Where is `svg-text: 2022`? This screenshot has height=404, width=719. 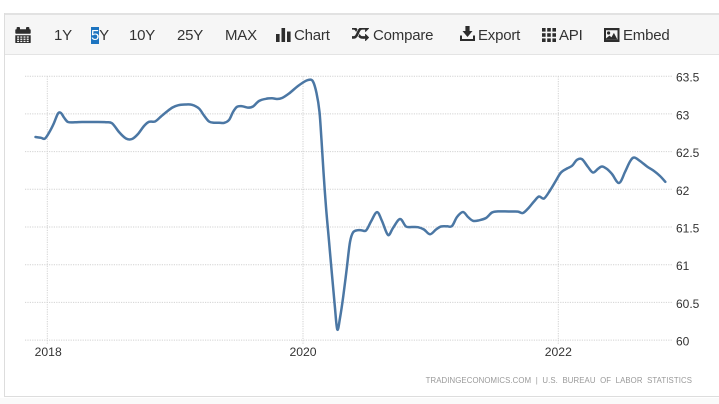 svg-text: 2022 is located at coordinates (558, 352).